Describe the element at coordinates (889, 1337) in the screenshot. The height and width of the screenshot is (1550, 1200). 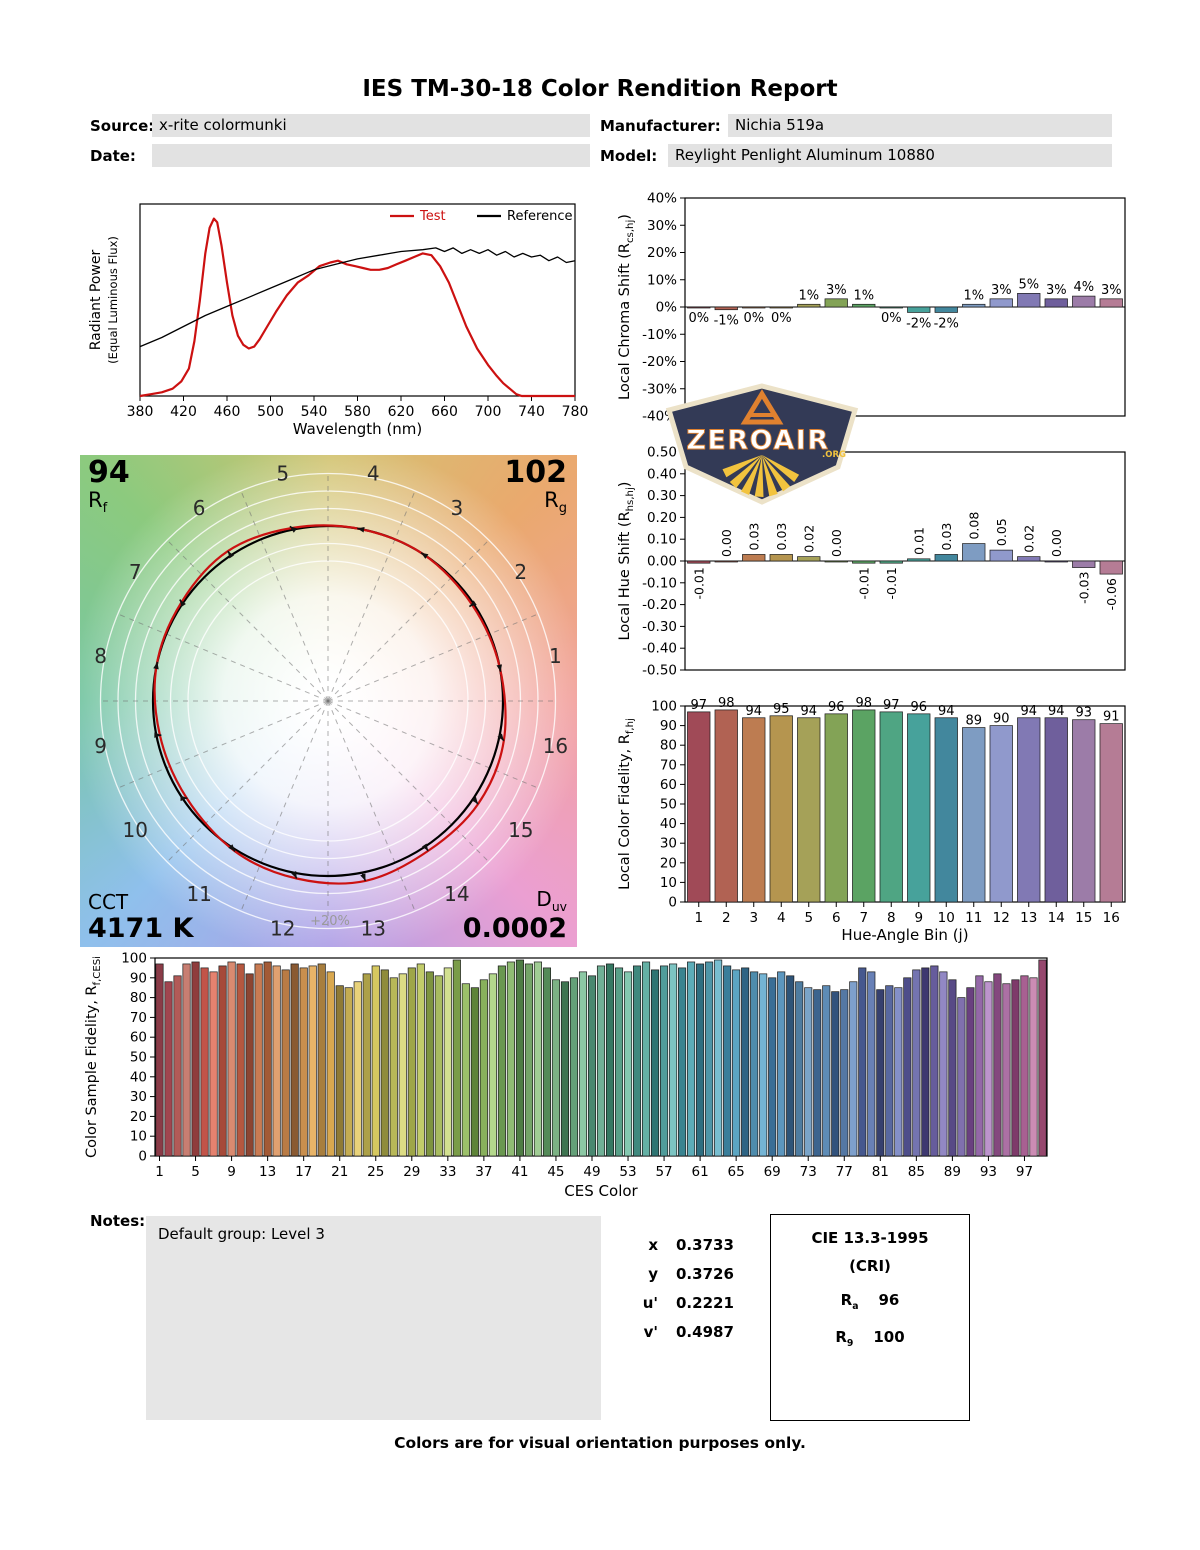
I see `r9-value: 100` at that location.